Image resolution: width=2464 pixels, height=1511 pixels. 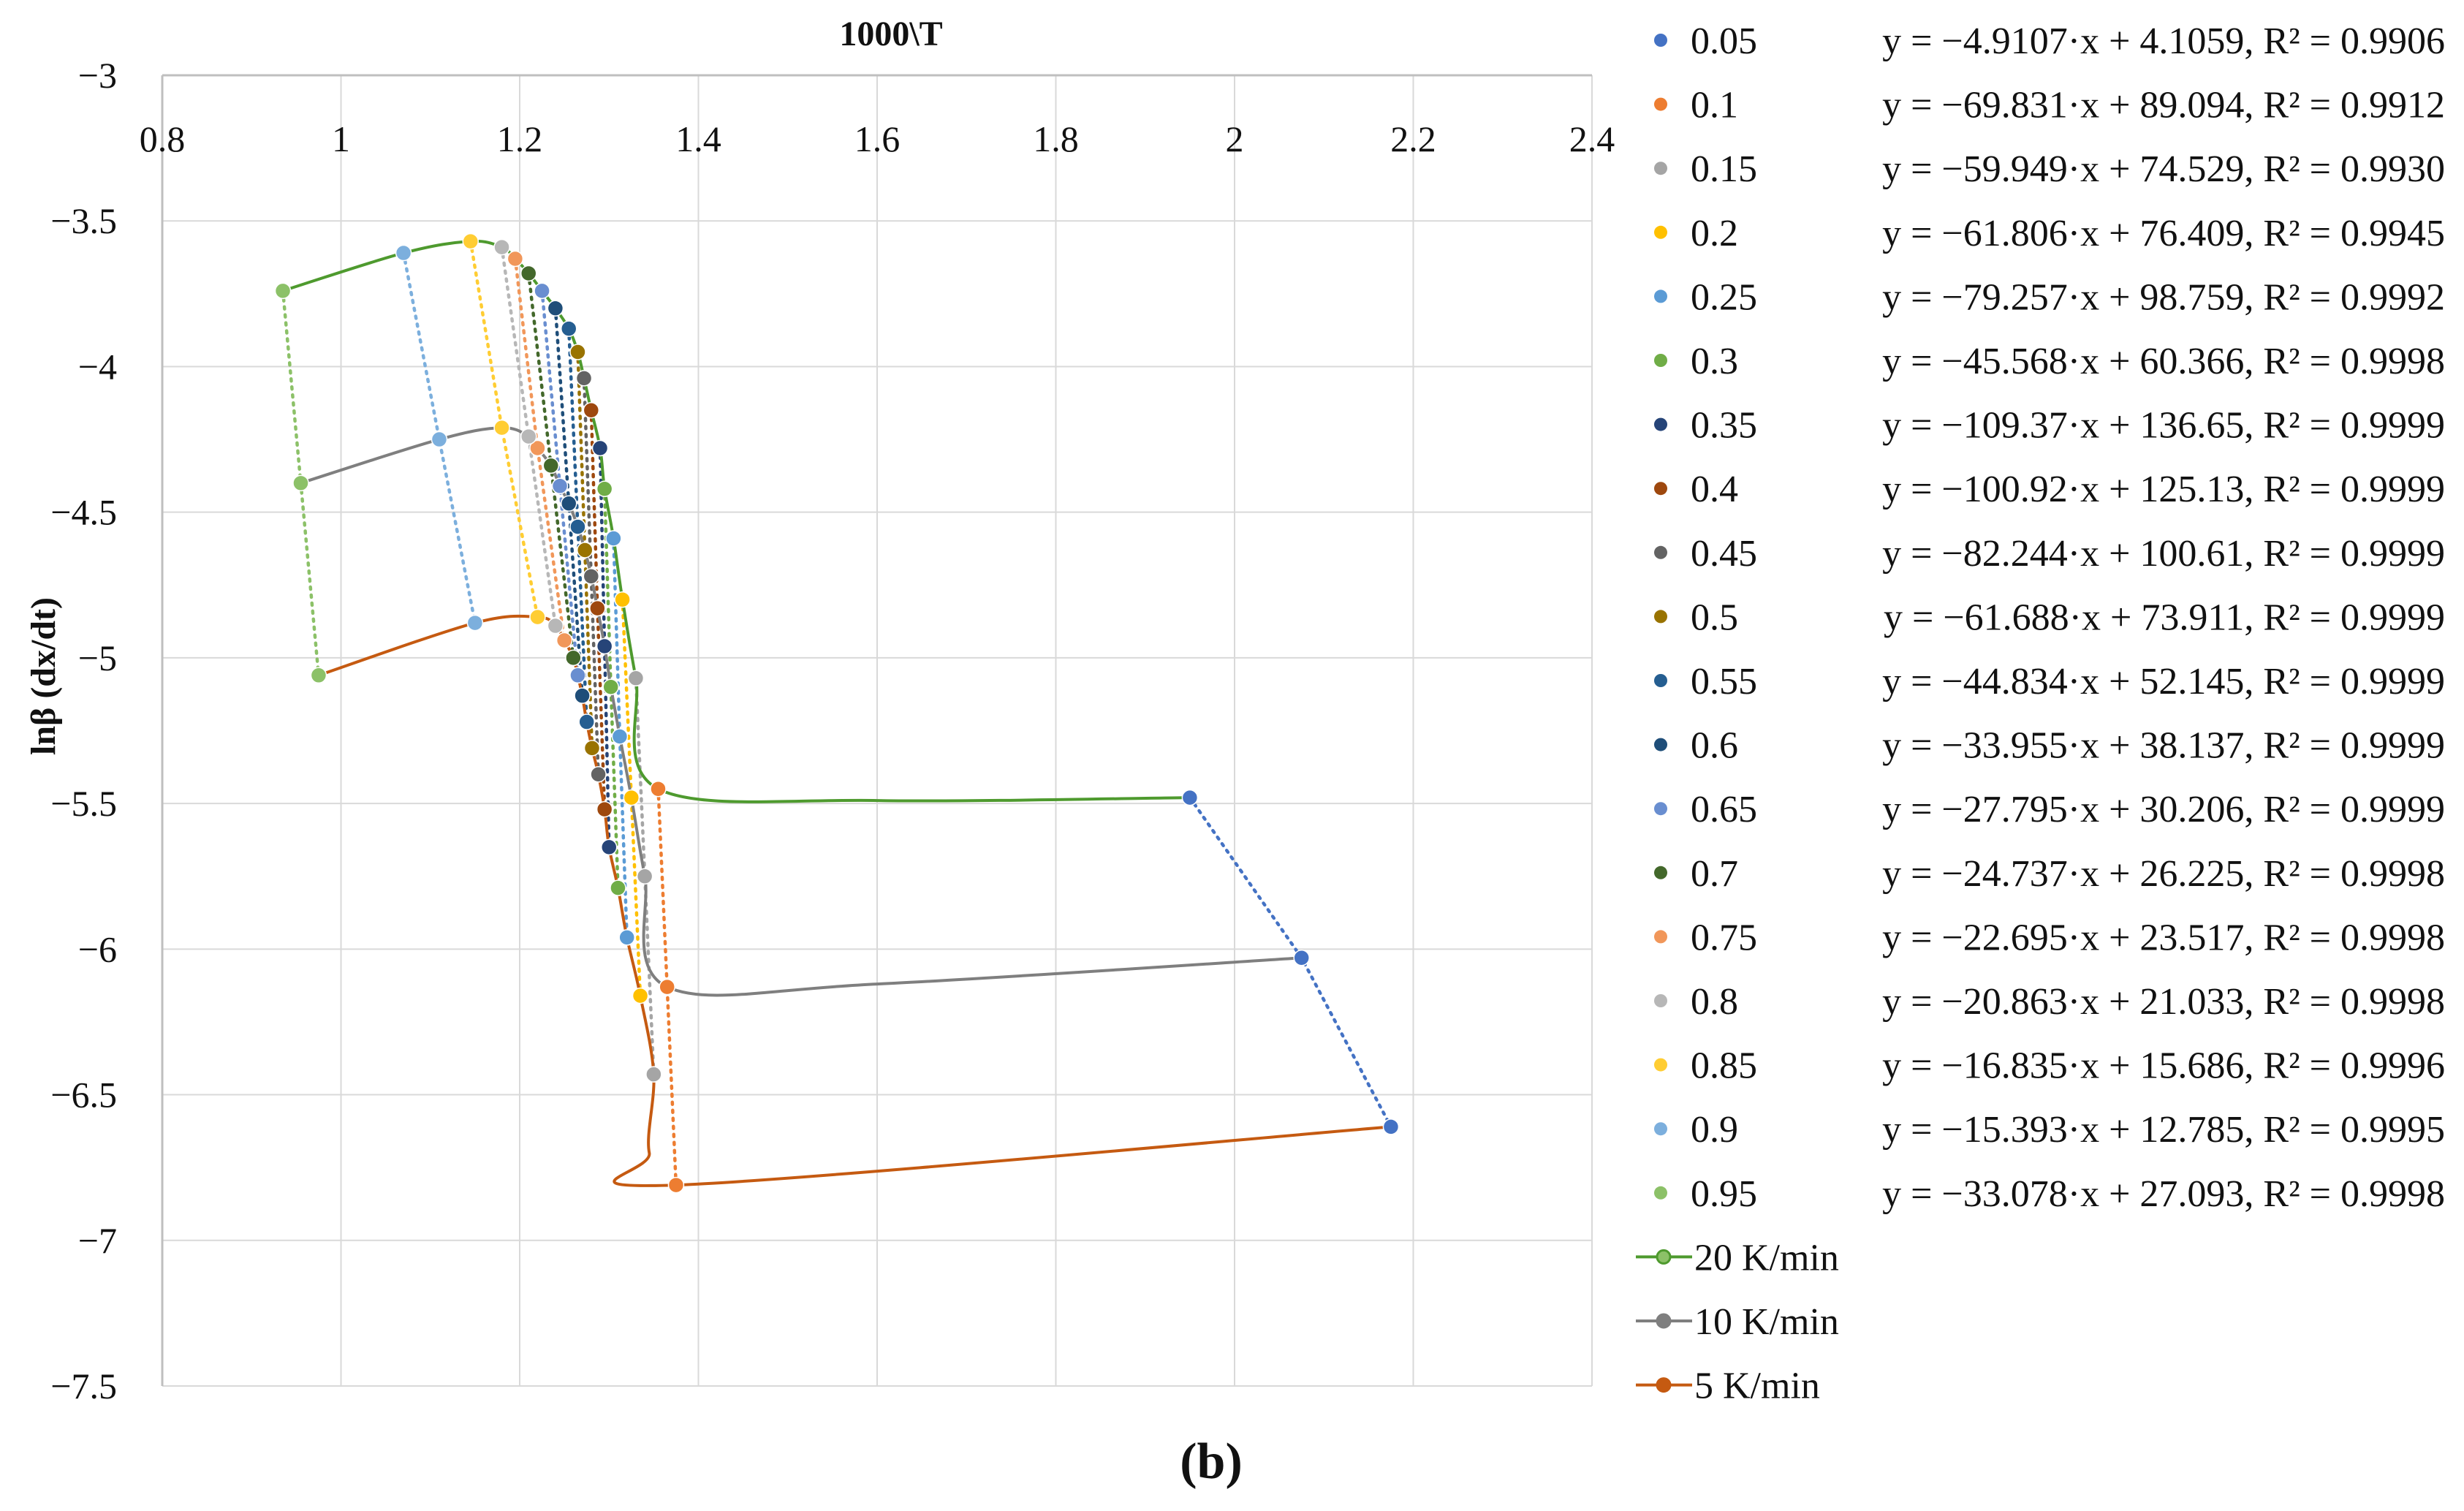 What do you see at coordinates (529, 436) in the screenshot?
I see `conversion-line-0.8` at bounding box center [529, 436].